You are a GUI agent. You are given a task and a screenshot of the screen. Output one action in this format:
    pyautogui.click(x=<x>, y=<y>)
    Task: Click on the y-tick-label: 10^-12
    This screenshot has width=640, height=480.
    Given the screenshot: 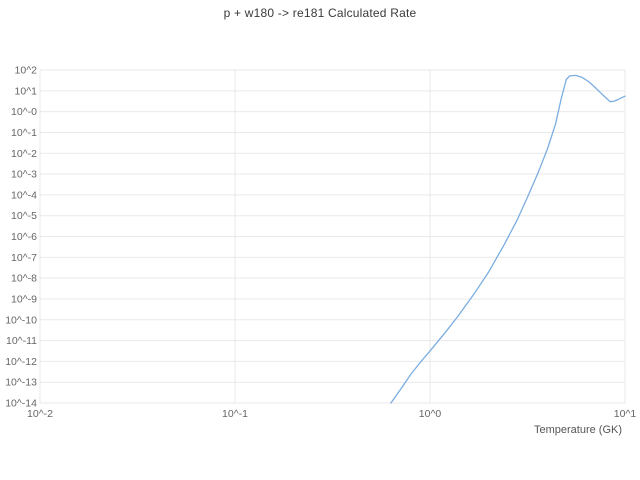 What is the action you would take?
    pyautogui.click(x=21, y=362)
    